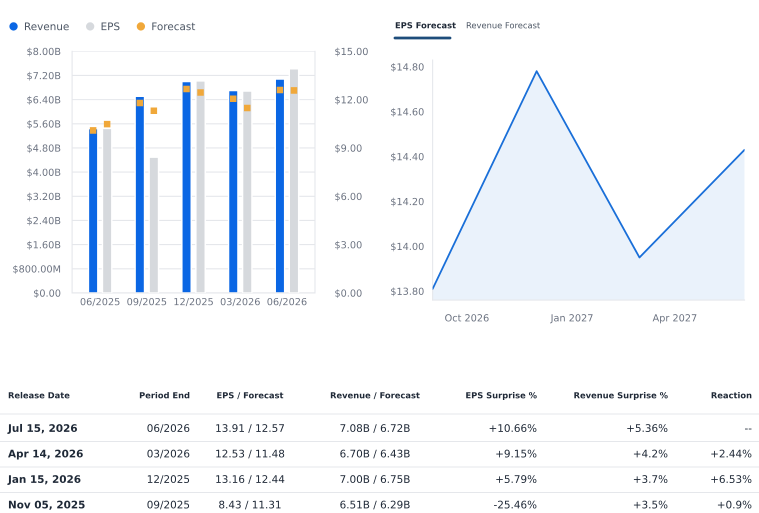 Image resolution: width=759 pixels, height=513 pixels. I want to click on y2-tick-label: $0.00, so click(348, 293).